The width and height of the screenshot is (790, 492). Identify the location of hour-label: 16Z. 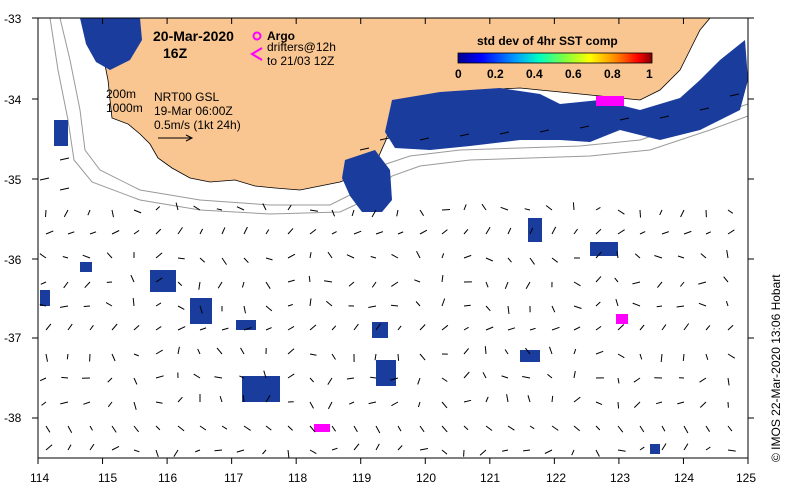
(175, 53).